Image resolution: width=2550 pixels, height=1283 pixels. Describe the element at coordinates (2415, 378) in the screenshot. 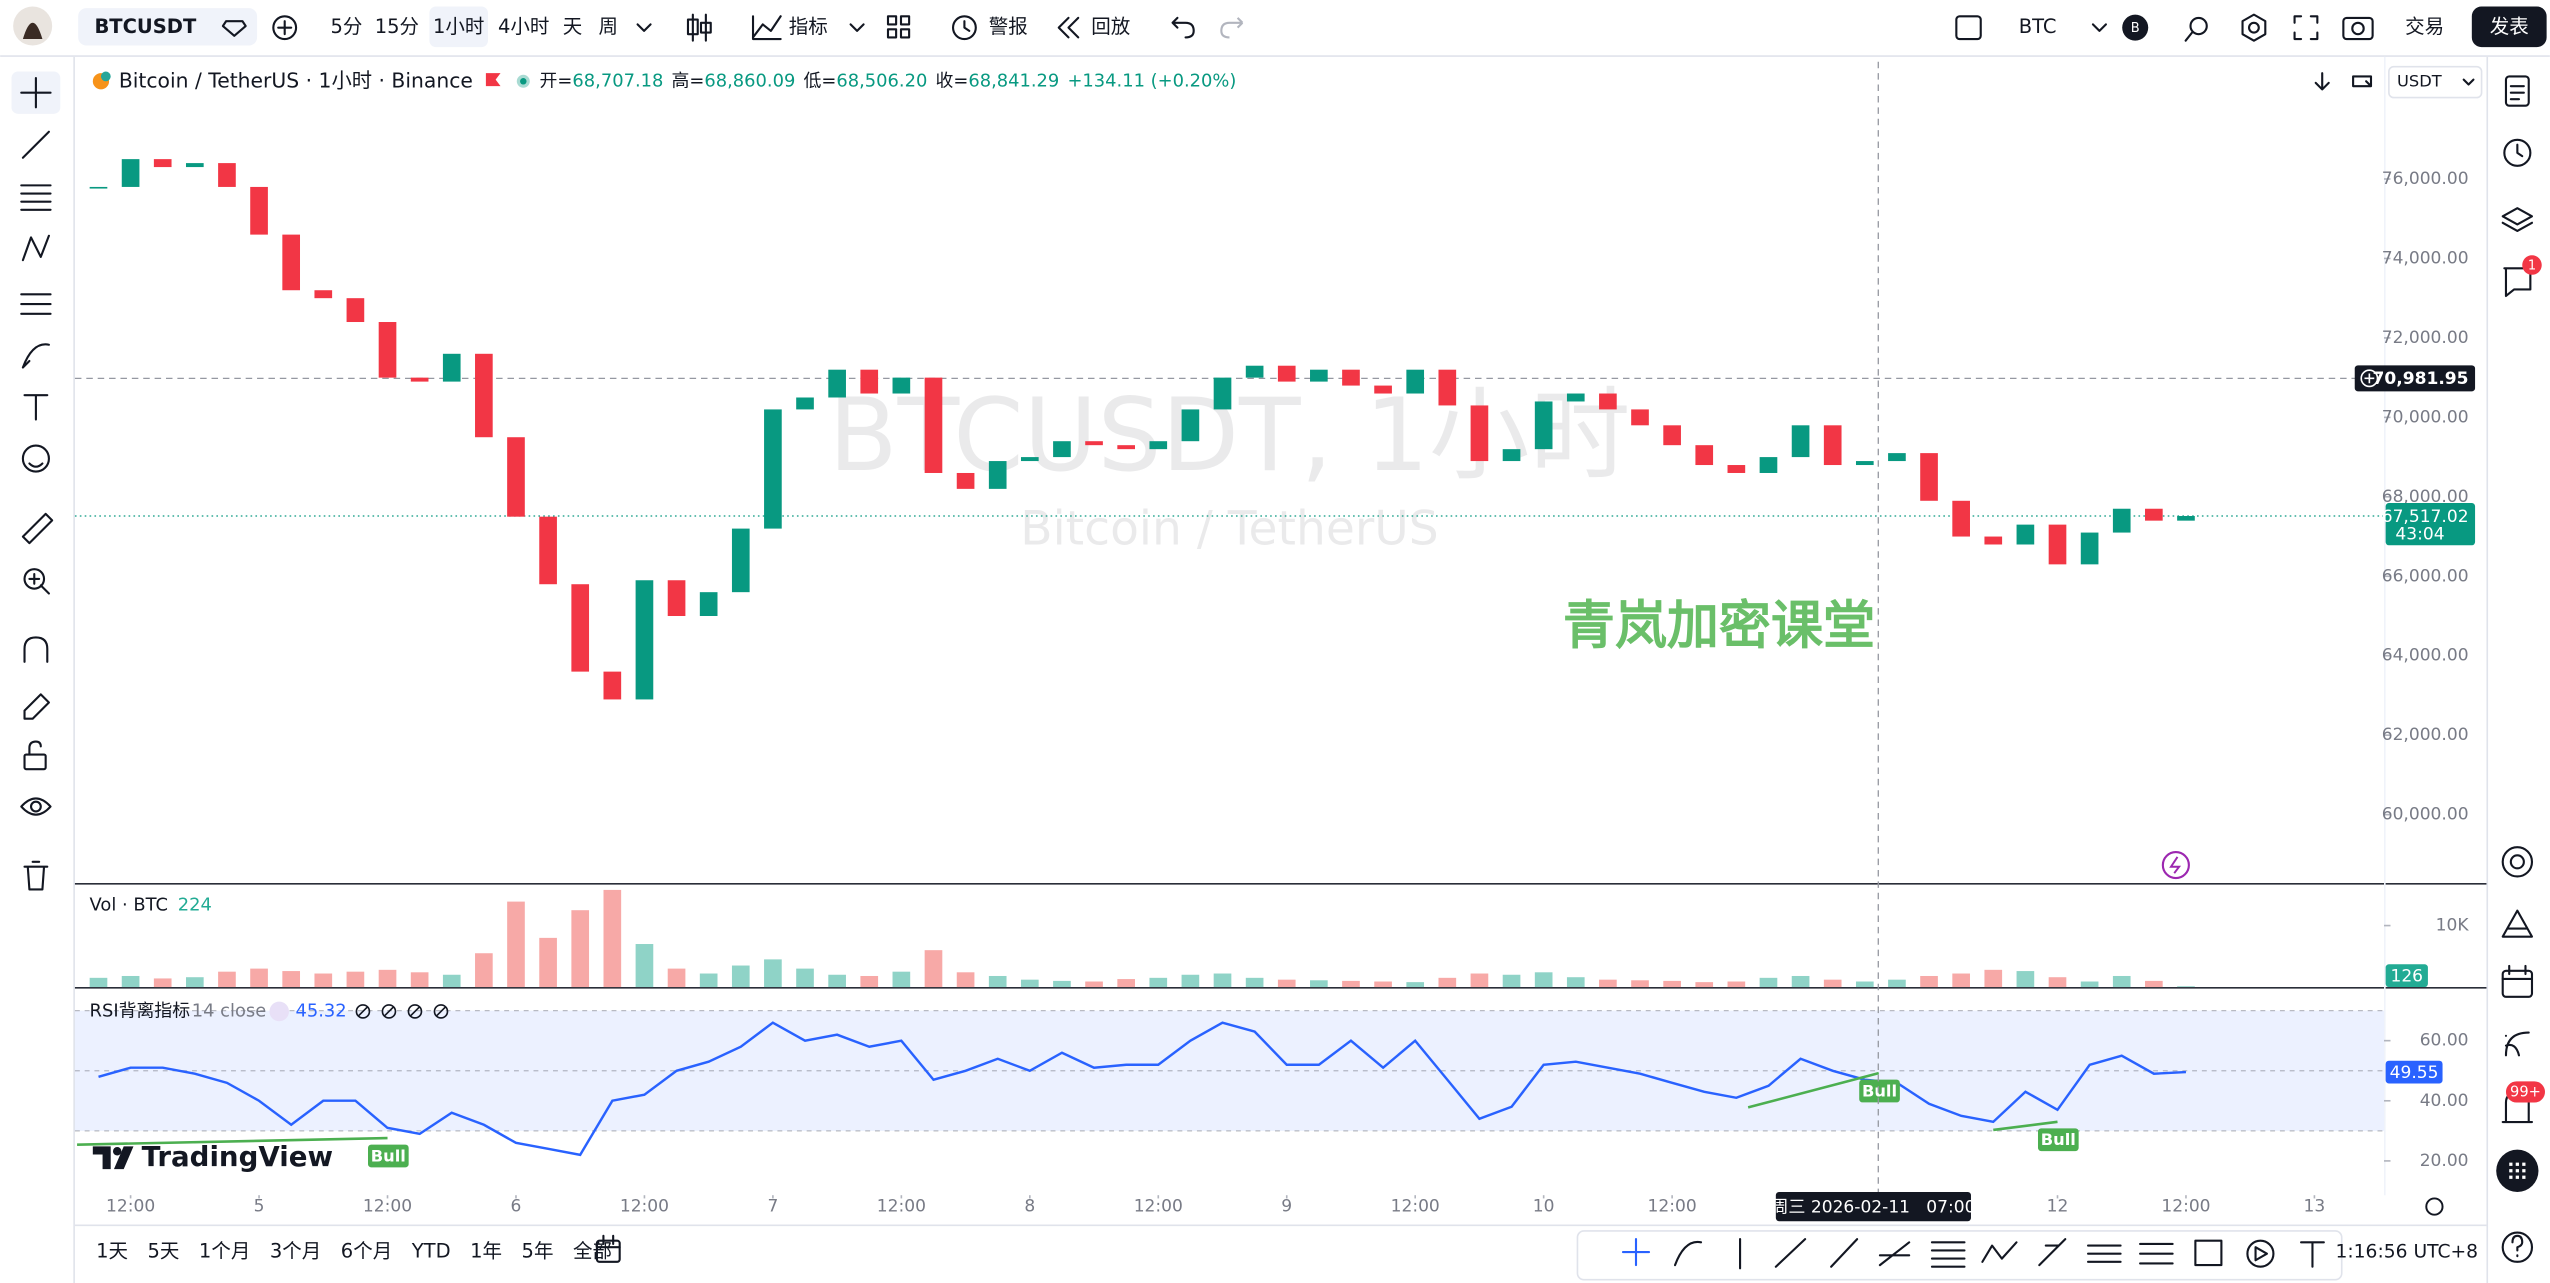

I see `crosshair-price-badge` at that location.